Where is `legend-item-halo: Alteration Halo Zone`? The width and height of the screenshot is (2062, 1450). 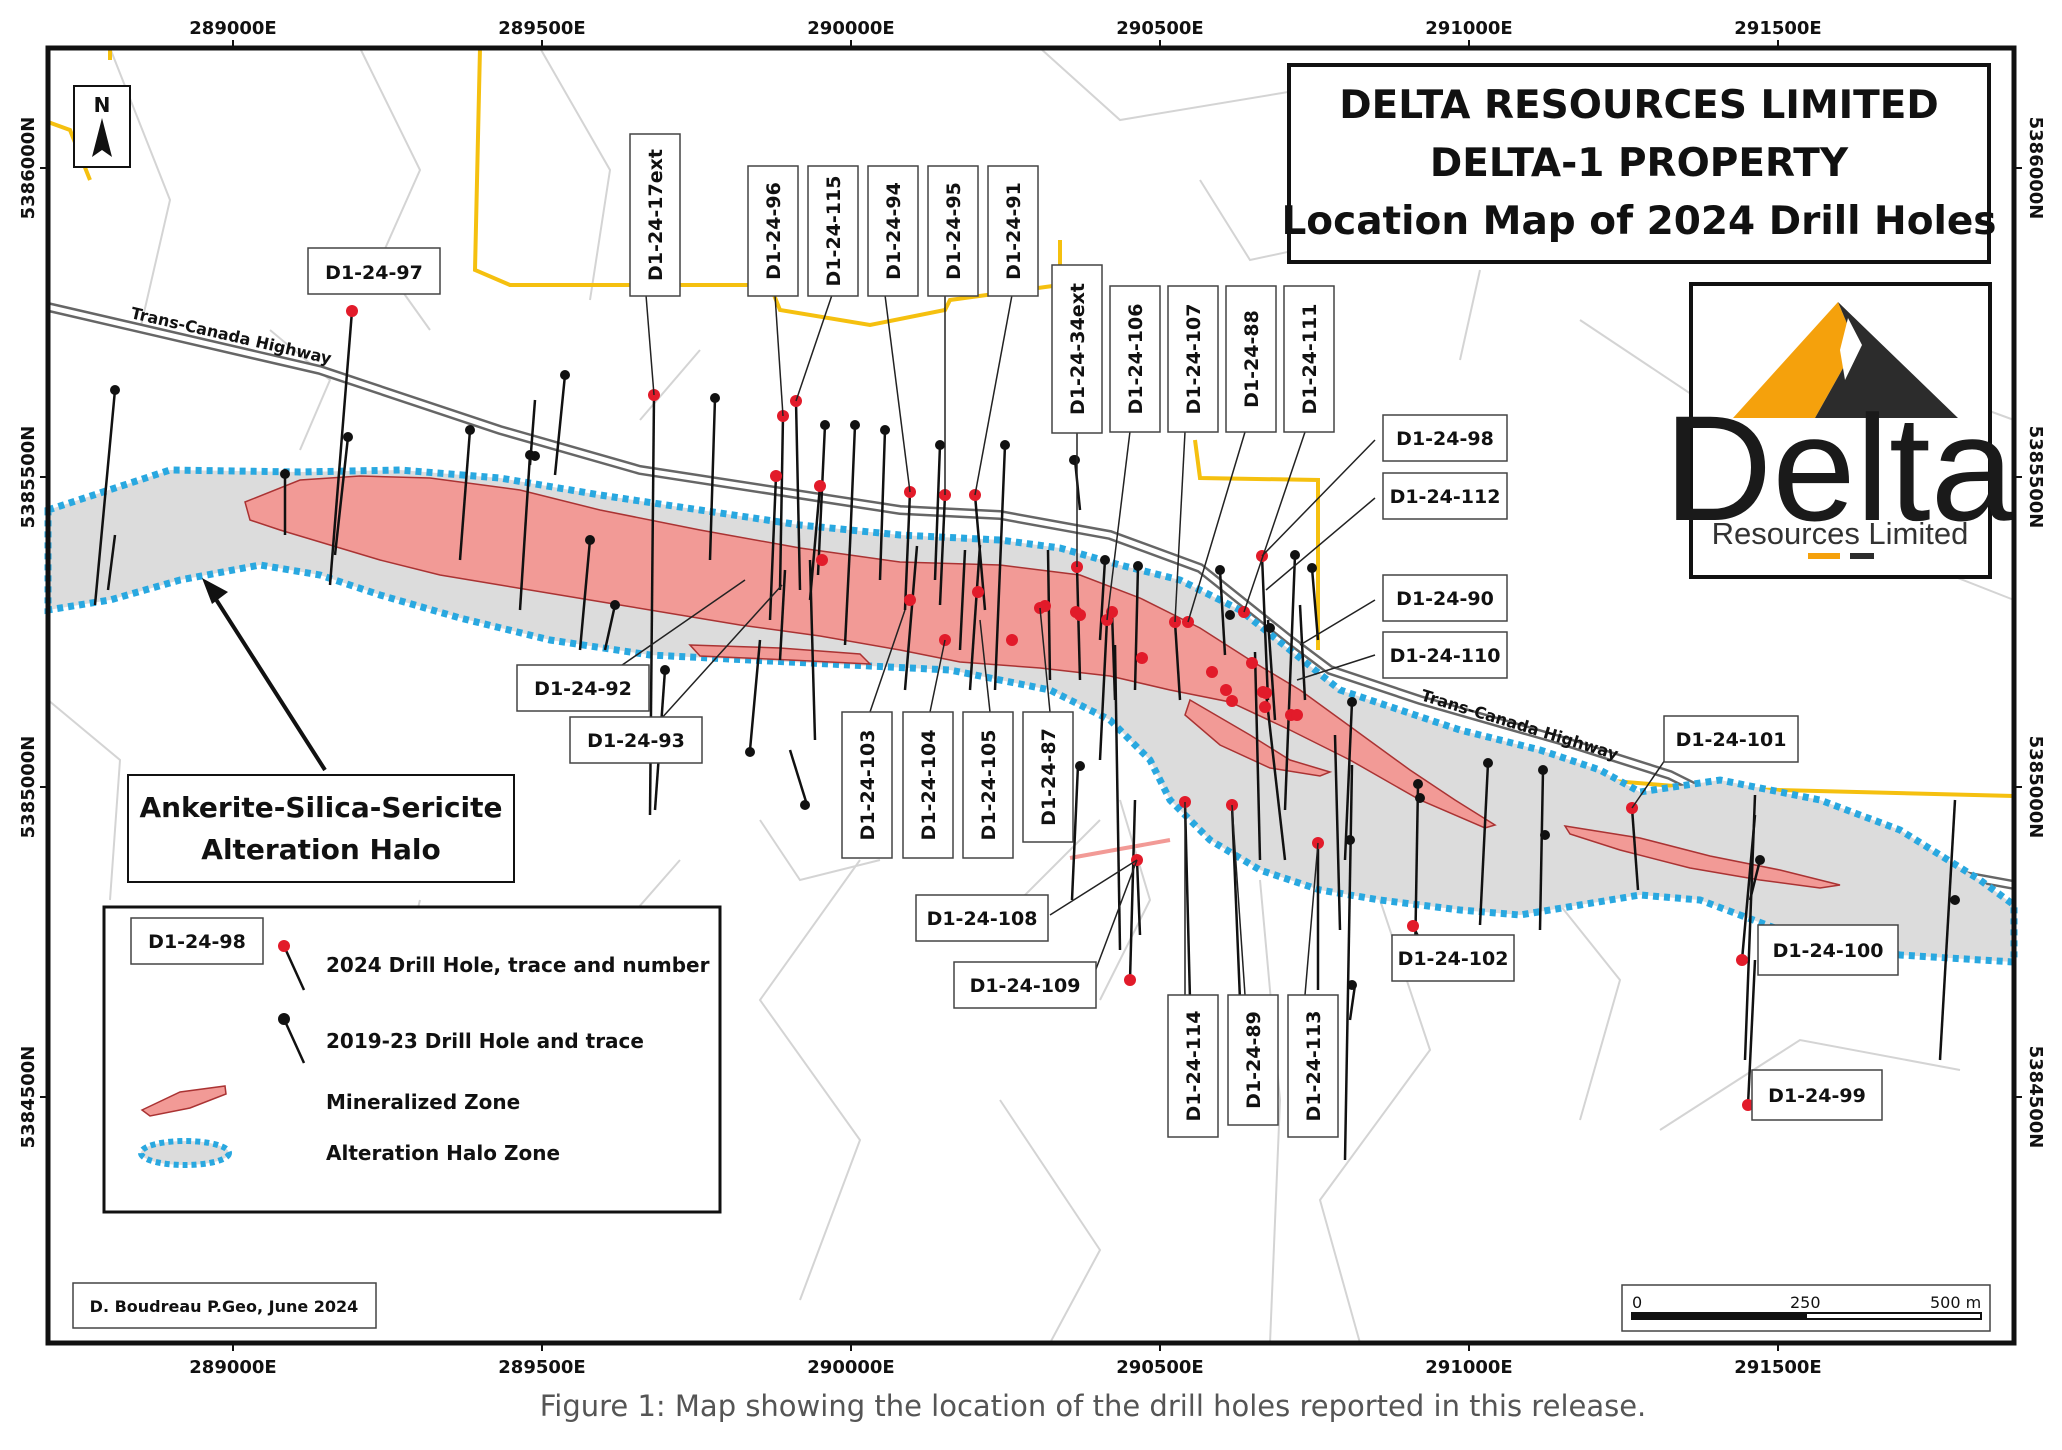
legend-item-halo: Alteration Halo Zone is located at coordinates (443, 1153).